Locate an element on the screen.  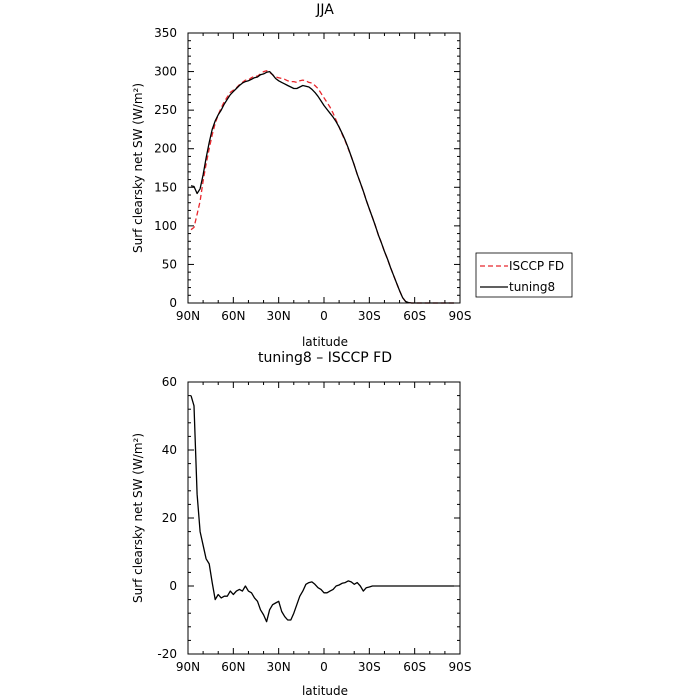
bottom-ytick-label: 40 is located at coordinates (169, 450).